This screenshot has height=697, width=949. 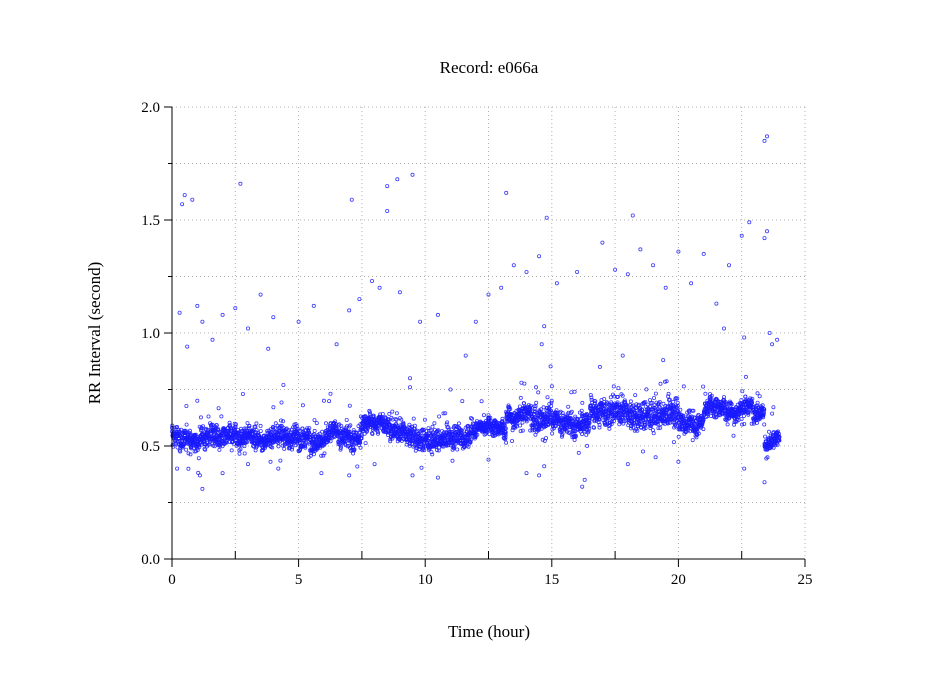 What do you see at coordinates (425, 580) in the screenshot?
I see `x-tick-label: 10` at bounding box center [425, 580].